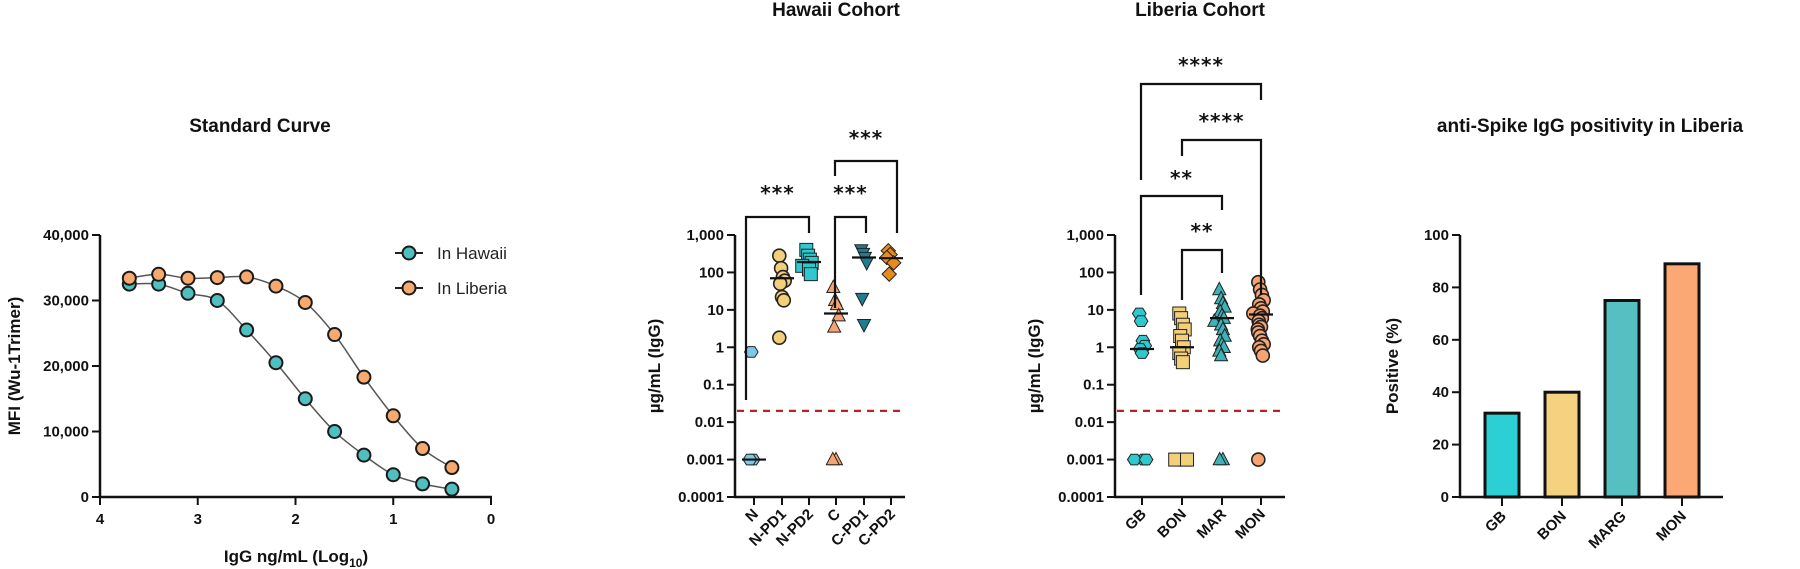 This screenshot has height=569, width=1800. Describe the element at coordinates (720, 347) in the screenshot. I see `y-tick-label: 1` at that location.